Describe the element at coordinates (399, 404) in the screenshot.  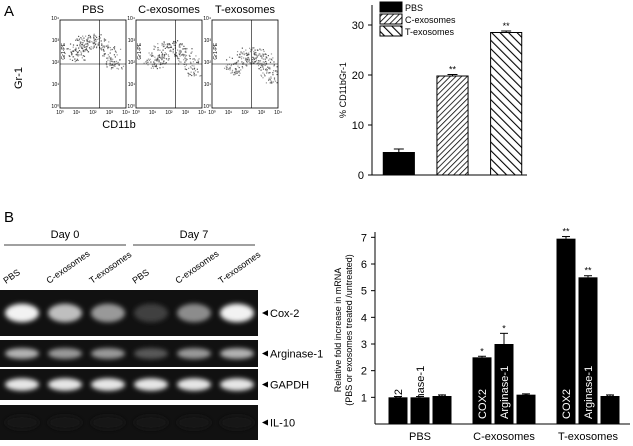
I see `series-label: COX2` at that location.